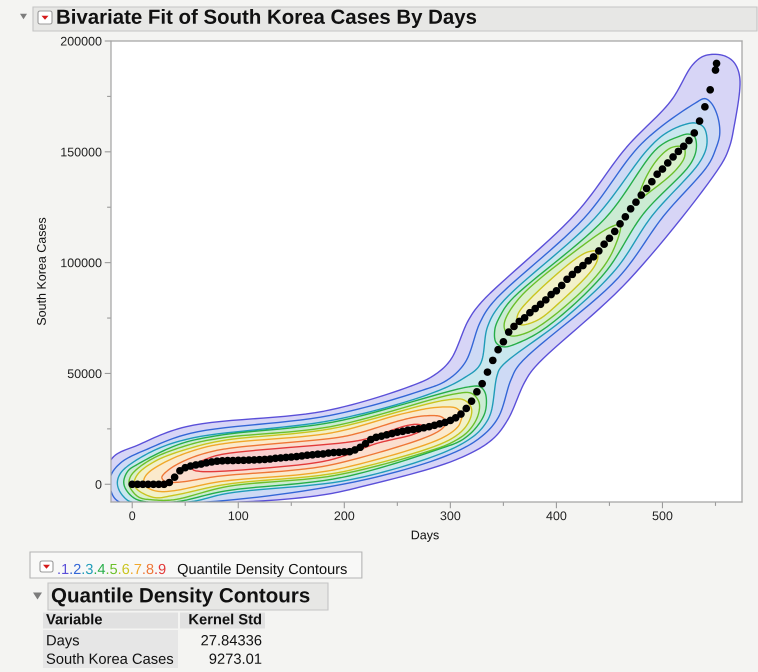 The height and width of the screenshot is (672, 758). Describe the element at coordinates (112, 569) in the screenshot. I see `text: .5` at that location.